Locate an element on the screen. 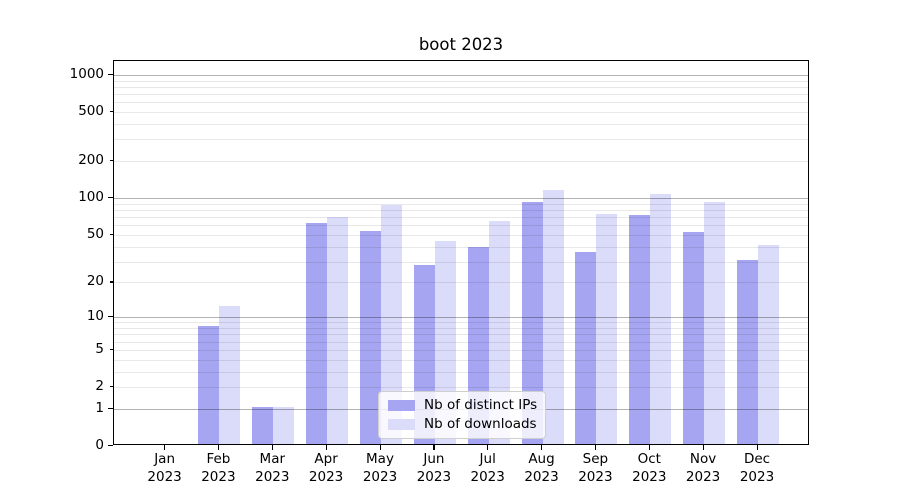 This screenshot has width=900, height=500. x-tick-label: Apr 2023 is located at coordinates (326, 468).